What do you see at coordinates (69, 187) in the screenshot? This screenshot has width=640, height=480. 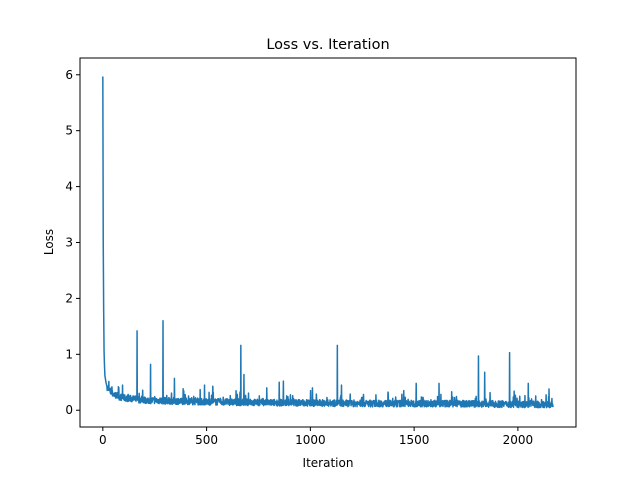 I see `y-tick-label: 4` at bounding box center [69, 187].